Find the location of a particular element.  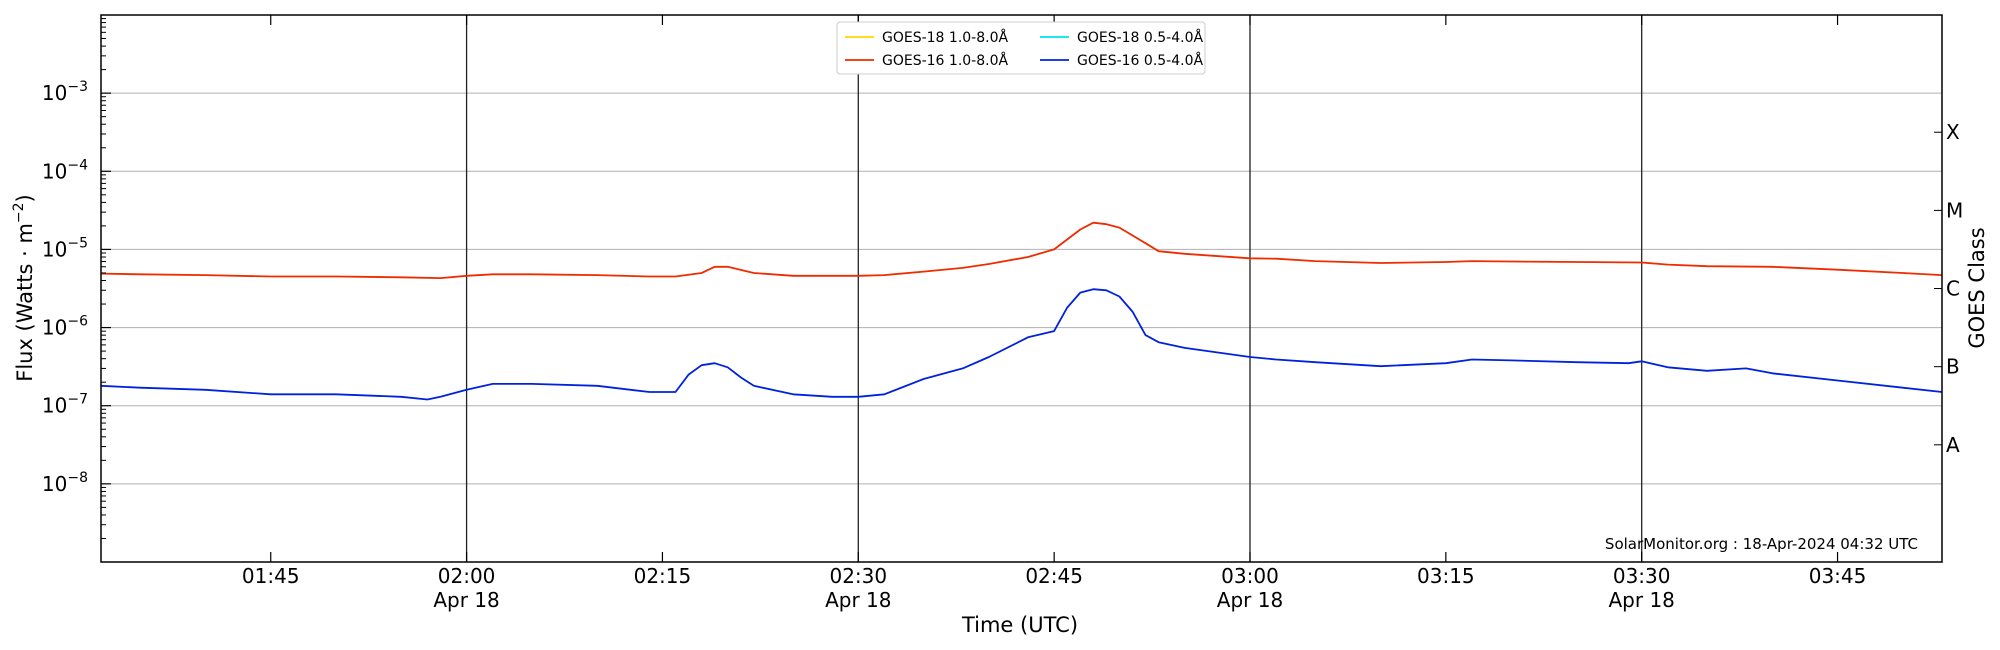

legend-box is located at coordinates (1021, 48).